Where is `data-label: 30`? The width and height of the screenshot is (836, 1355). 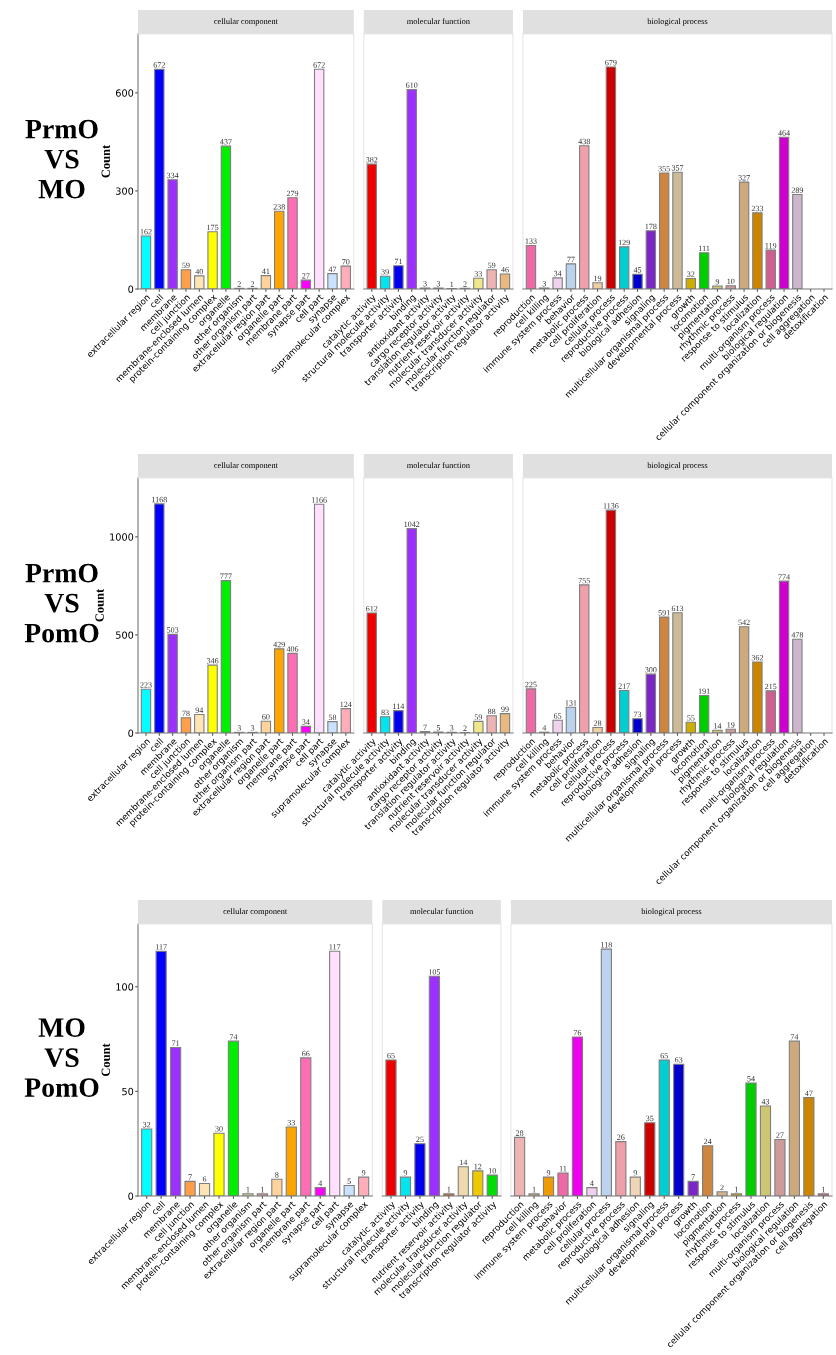
data-label: 30 is located at coordinates (219, 1129).